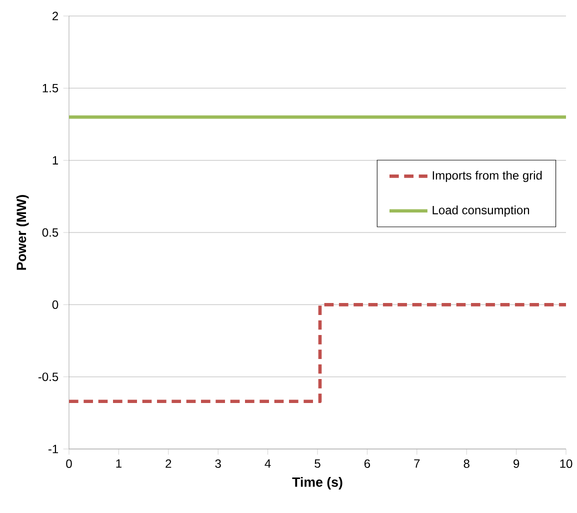  What do you see at coordinates (55, 304) in the screenshot?
I see `y-tick-label: 0` at bounding box center [55, 304].